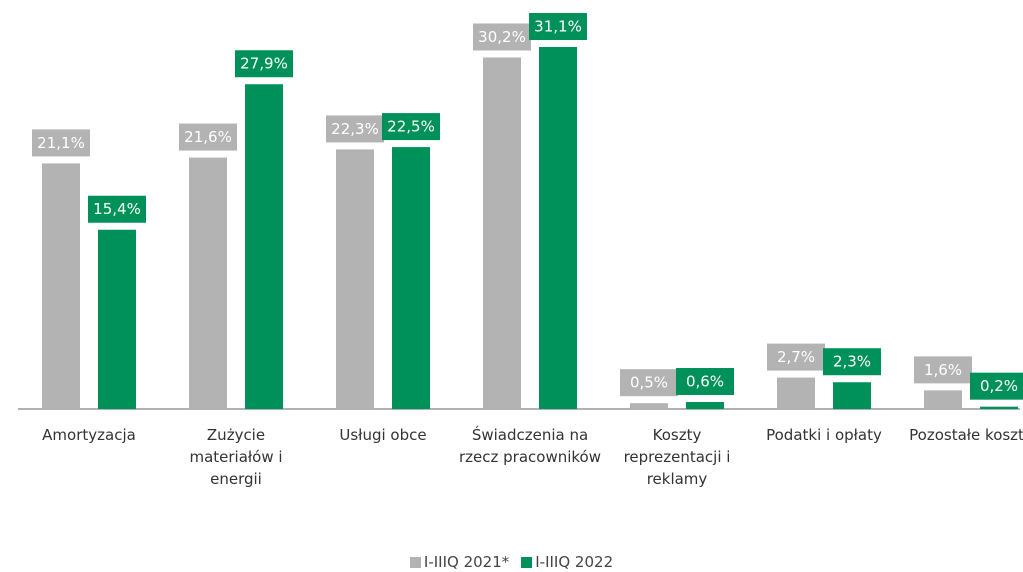  I want to click on data-label-text: 21,1%, so click(61, 143).